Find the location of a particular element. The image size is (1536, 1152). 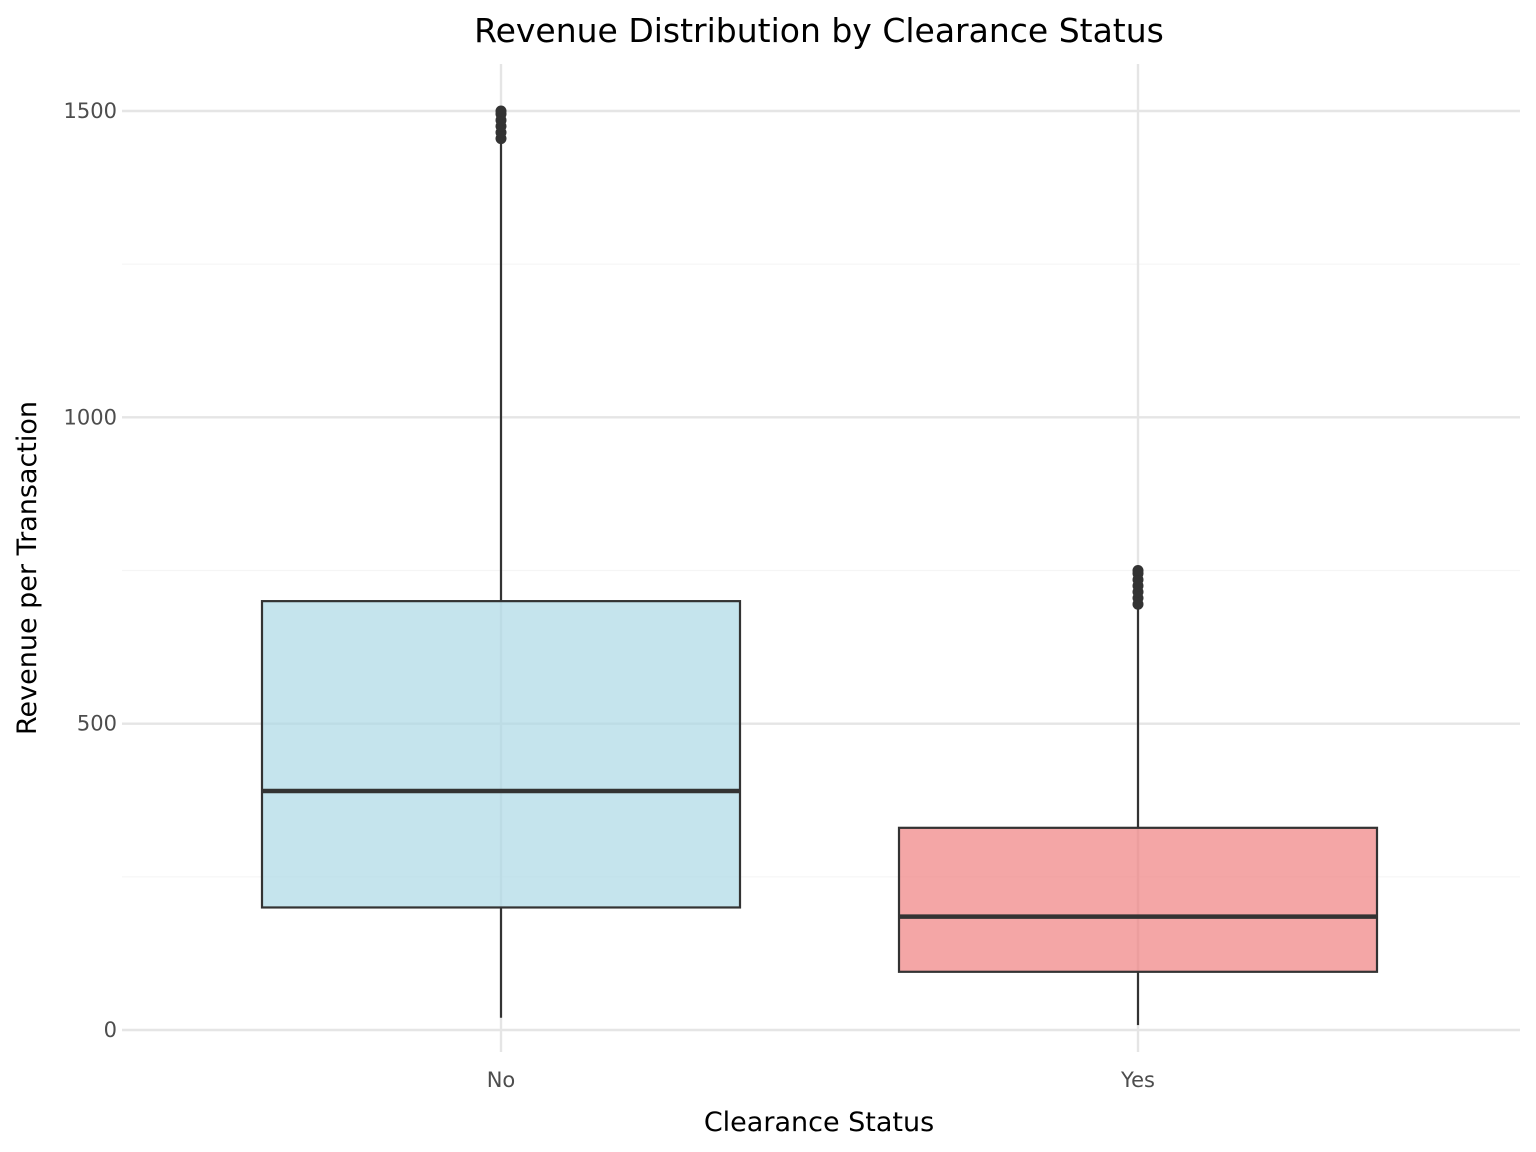

box-yes is located at coordinates (1138, 795).